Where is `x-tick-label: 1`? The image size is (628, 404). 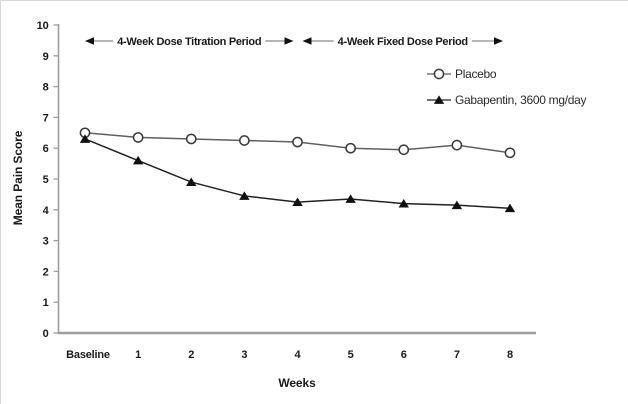
x-tick-label: 1 is located at coordinates (138, 355).